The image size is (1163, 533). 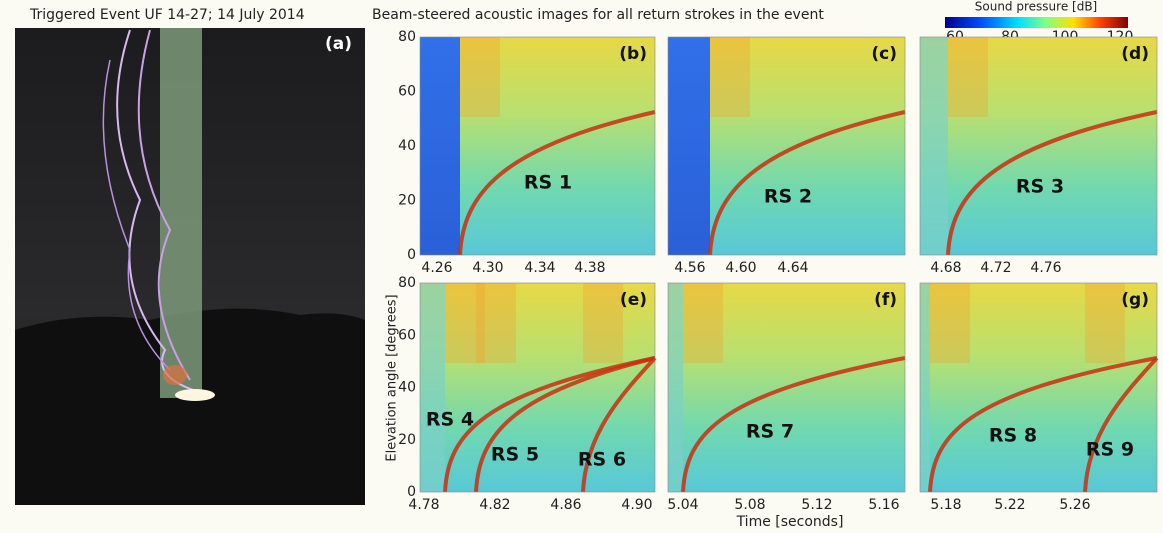 What do you see at coordinates (436, 268) in the screenshot?
I see `x-tick-label: 4.26` at bounding box center [436, 268].